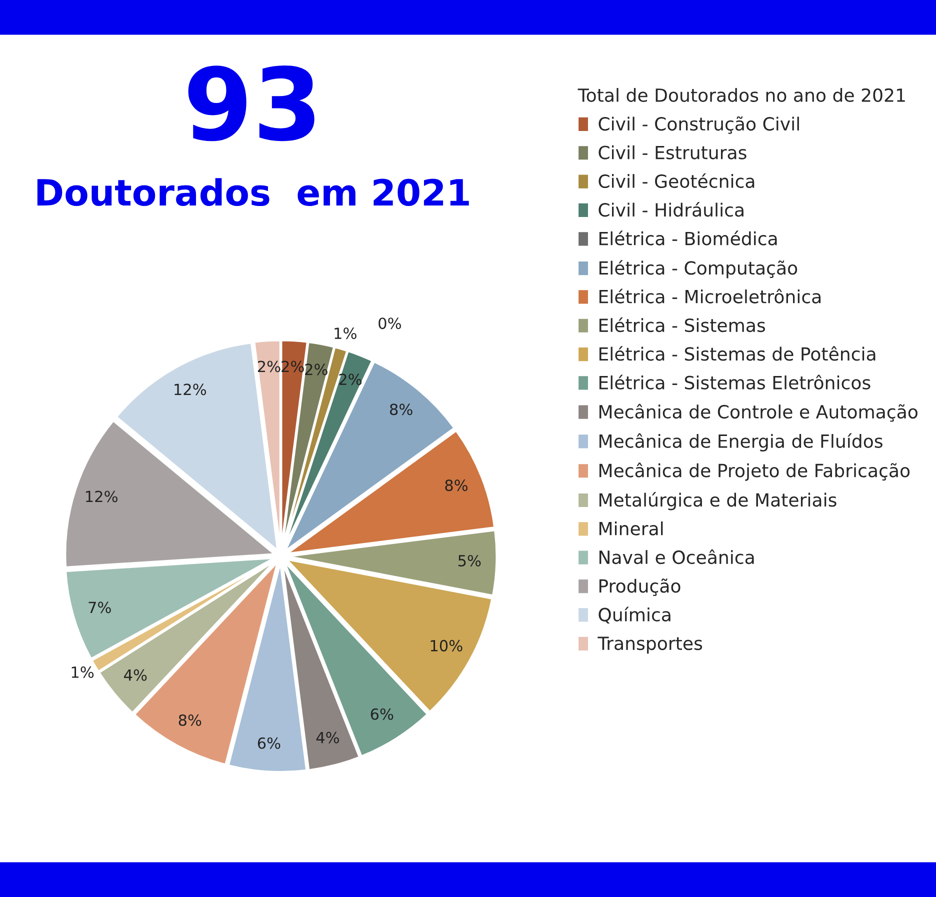 This screenshot has height=897, width=936. Describe the element at coordinates (737, 353) in the screenshot. I see `legend-label: Elétrica - Sistemas de Potência` at that location.